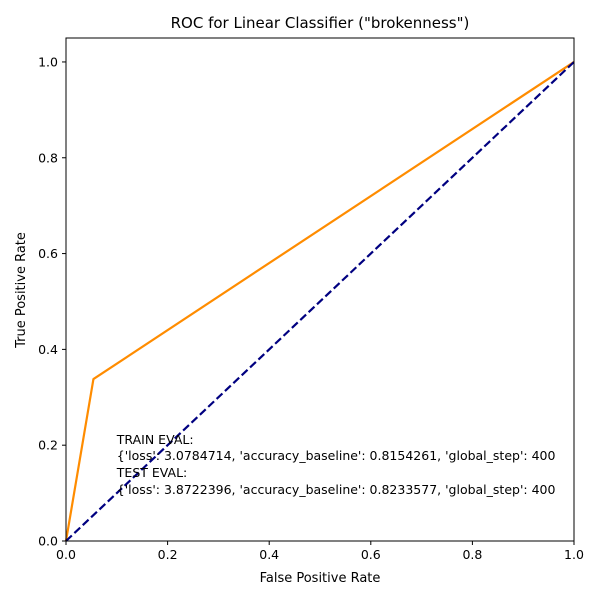 This screenshot has height=600, width=600. Describe the element at coordinates (574, 554) in the screenshot. I see `x-tick-label: 1.0` at that location.